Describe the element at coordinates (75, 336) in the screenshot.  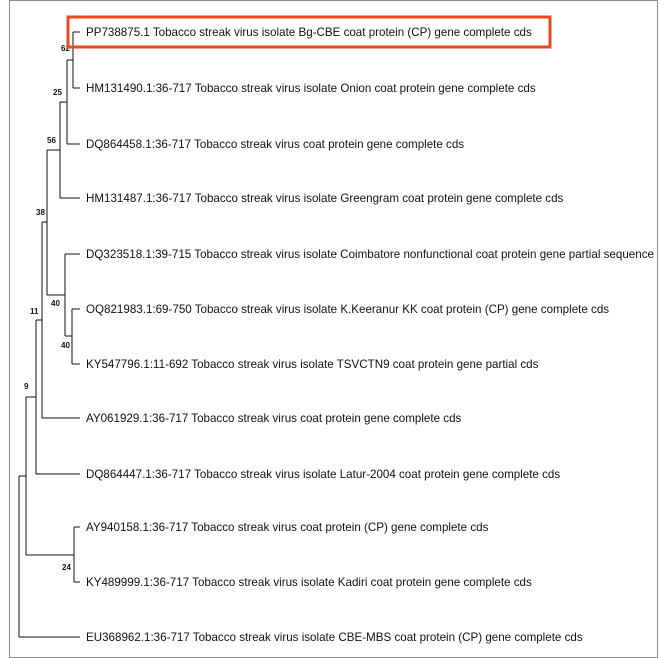
I see `branch-node-40b` at that location.